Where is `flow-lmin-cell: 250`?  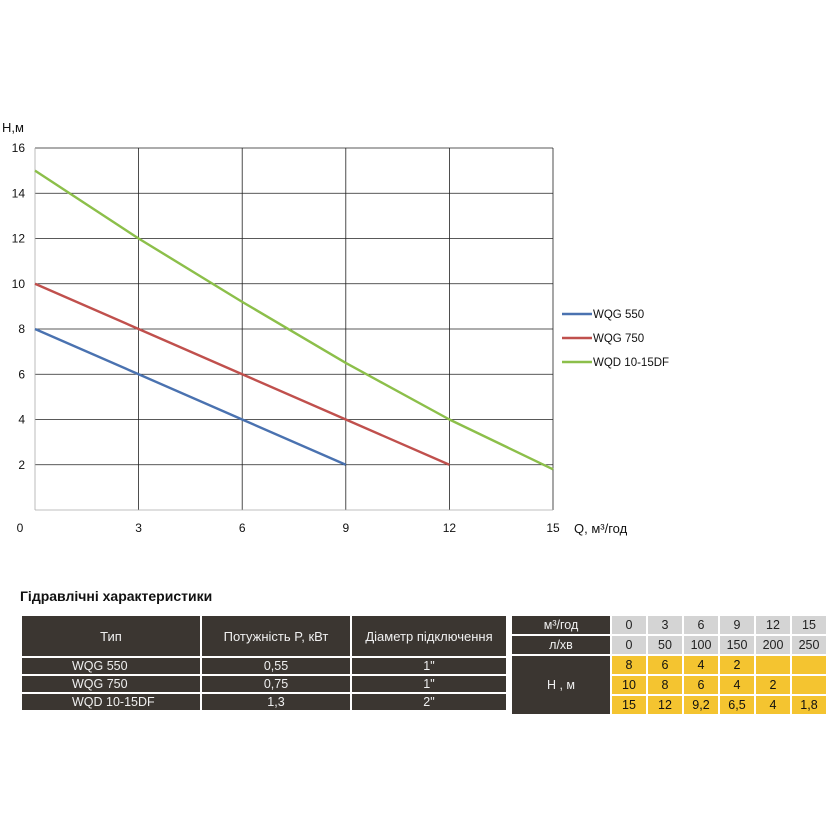 flow-lmin-cell: 250 is located at coordinates (809, 645).